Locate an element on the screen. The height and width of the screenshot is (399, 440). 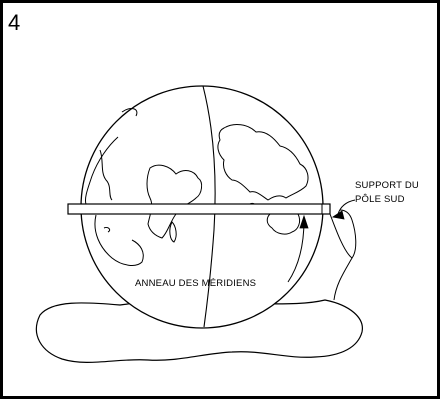
landmass-madagascar is located at coordinates (173, 232).